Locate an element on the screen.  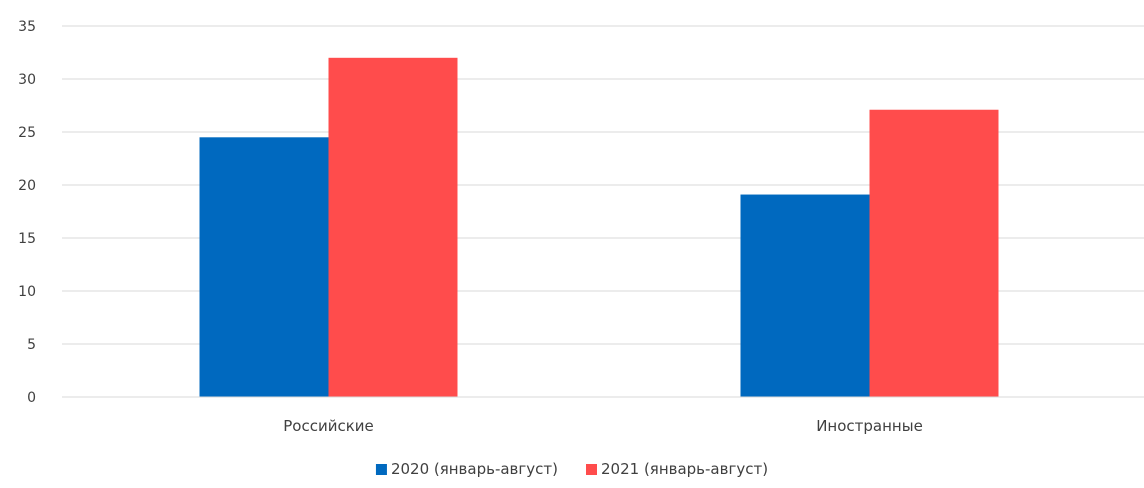
x-category-label: Иностранные is located at coordinates (869, 426).